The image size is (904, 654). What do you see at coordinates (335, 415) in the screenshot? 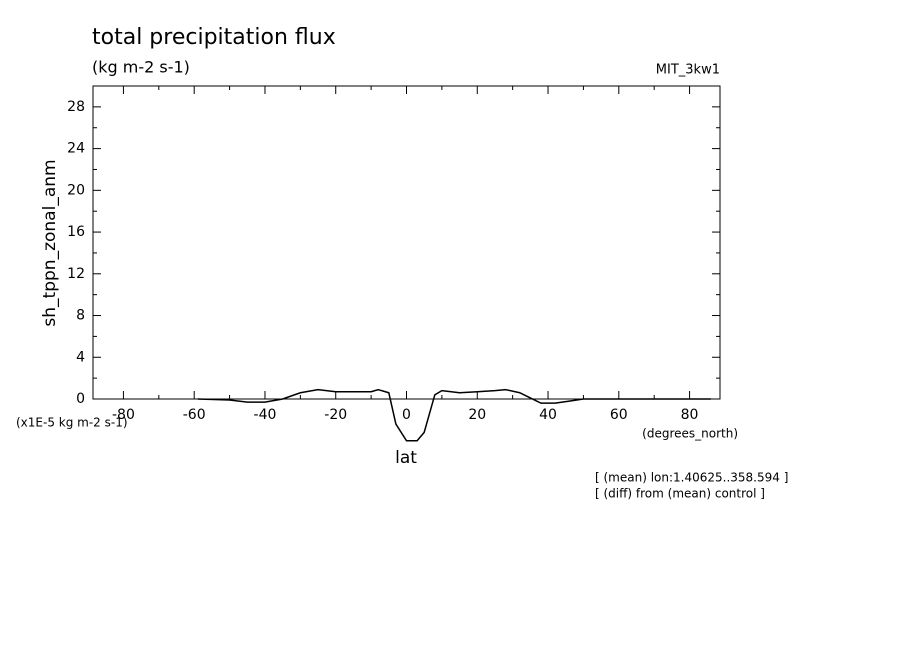
I see `x-tick-label: -20` at bounding box center [335, 415].